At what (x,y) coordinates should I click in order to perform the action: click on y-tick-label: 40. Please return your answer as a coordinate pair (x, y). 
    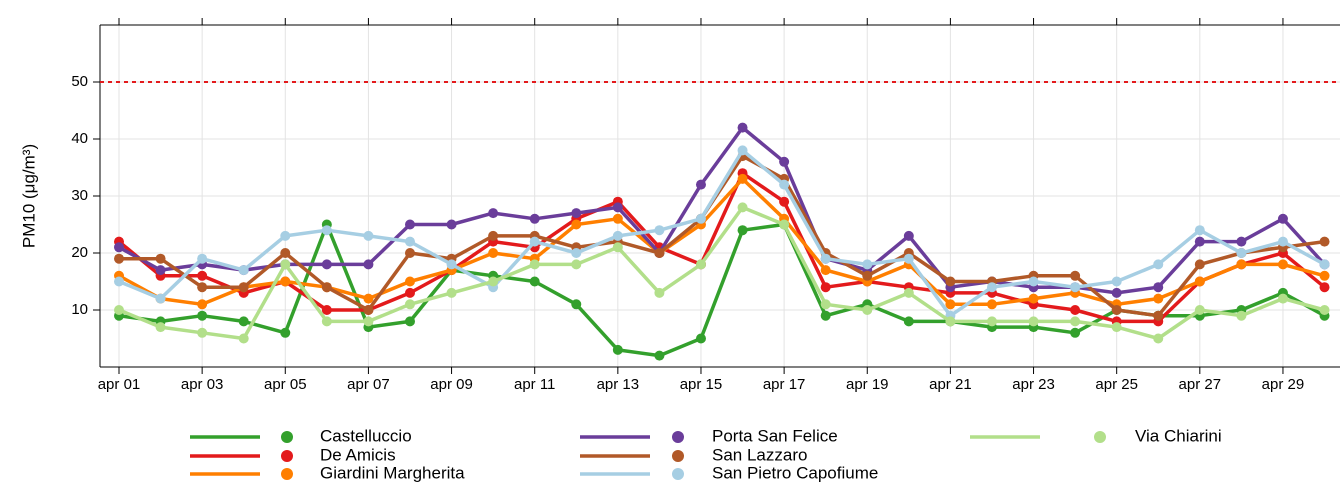
    Looking at the image, I should click on (79, 138).